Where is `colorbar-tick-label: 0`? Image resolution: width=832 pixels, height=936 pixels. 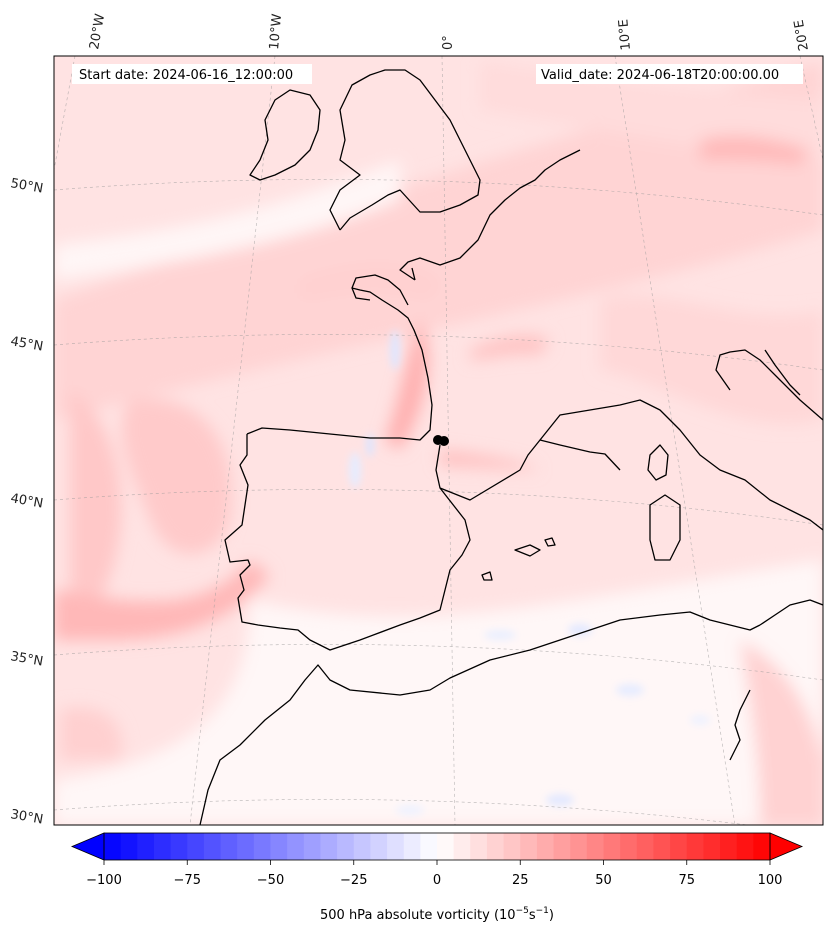 colorbar-tick-label: 0 is located at coordinates (437, 880).